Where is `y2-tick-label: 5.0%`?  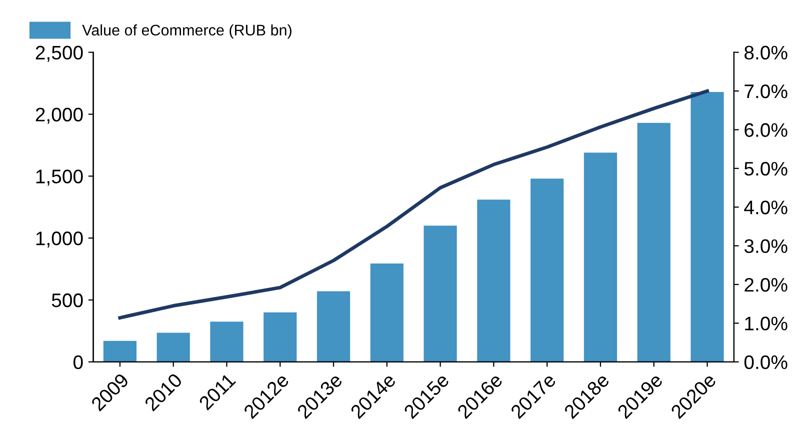 y2-tick-label: 5.0% is located at coordinates (766, 169).